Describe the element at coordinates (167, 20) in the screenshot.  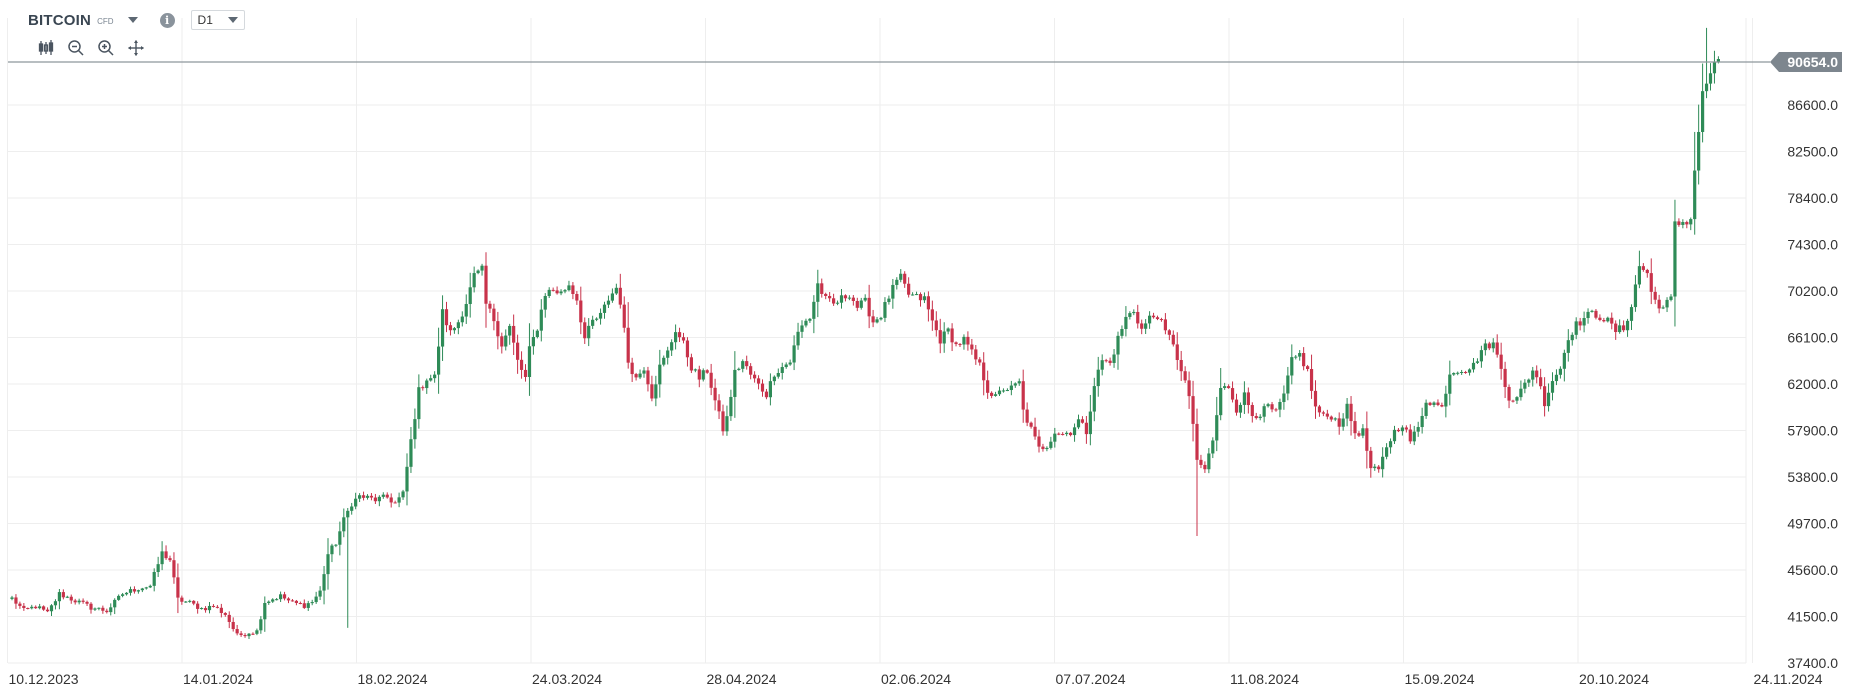
I see `info-icon: i` at that location.